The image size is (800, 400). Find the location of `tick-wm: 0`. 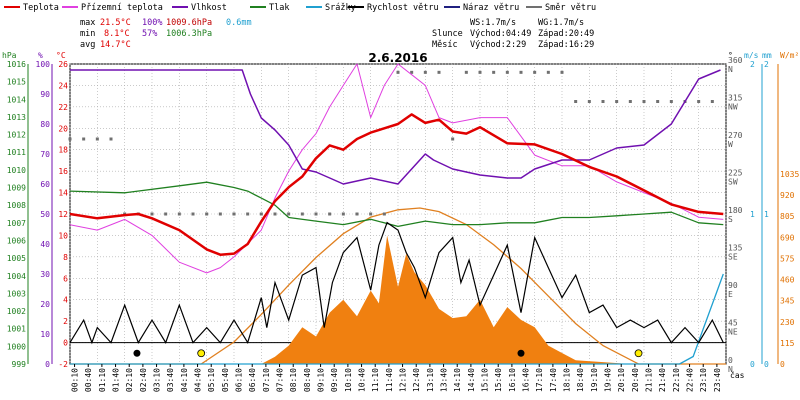

tick-wm: 0 is located at coordinates (782, 364).